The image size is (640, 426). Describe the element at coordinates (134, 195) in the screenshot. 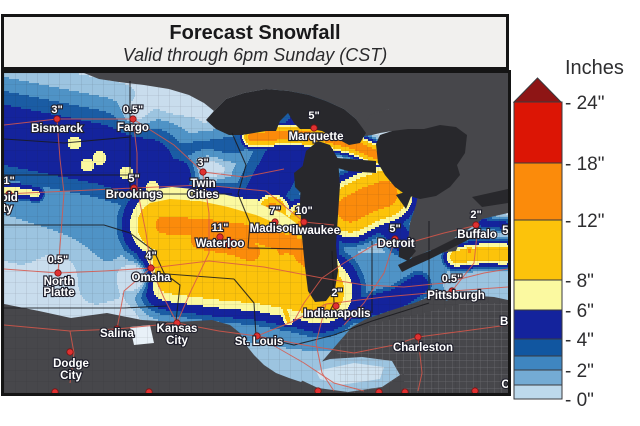

I see `svg-text: Brookings` at that location.